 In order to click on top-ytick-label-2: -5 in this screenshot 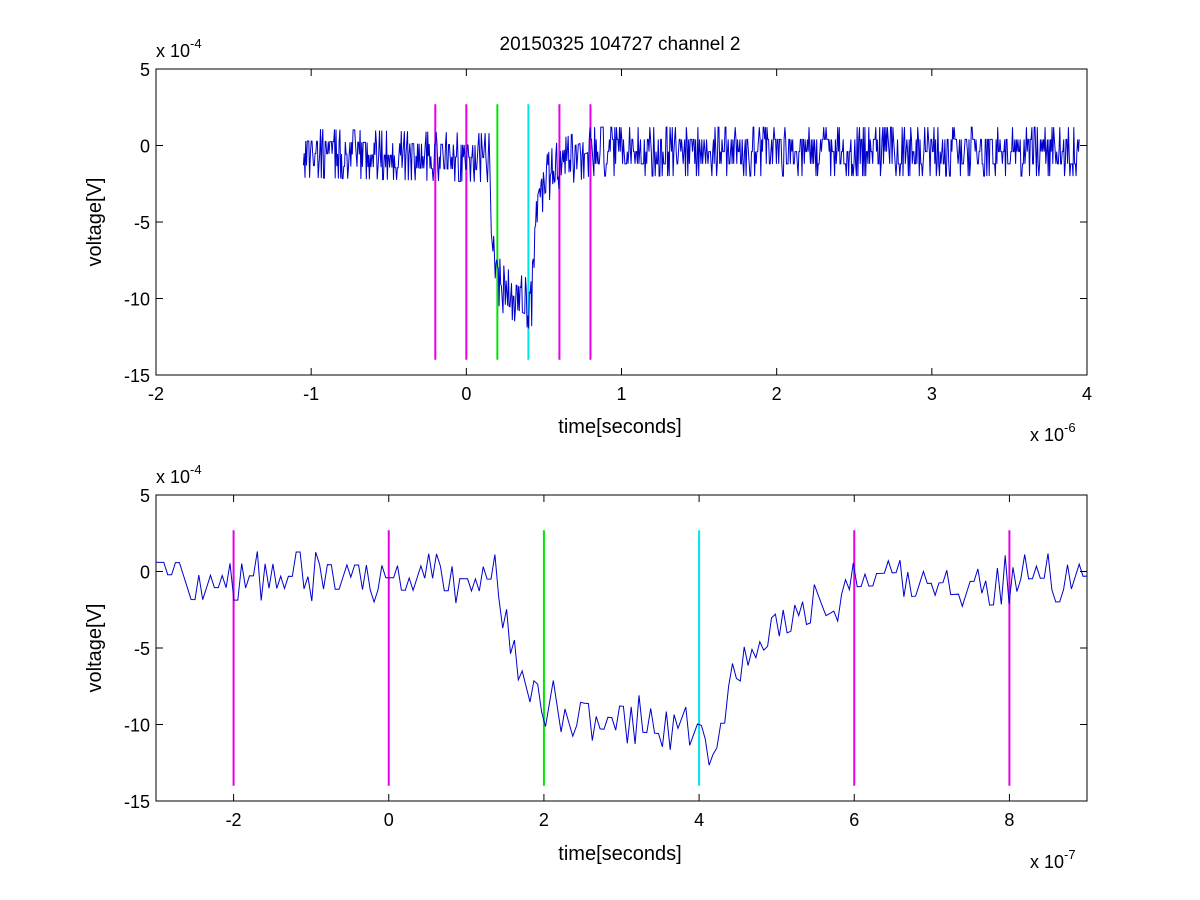, I will do `click(142, 223)`.